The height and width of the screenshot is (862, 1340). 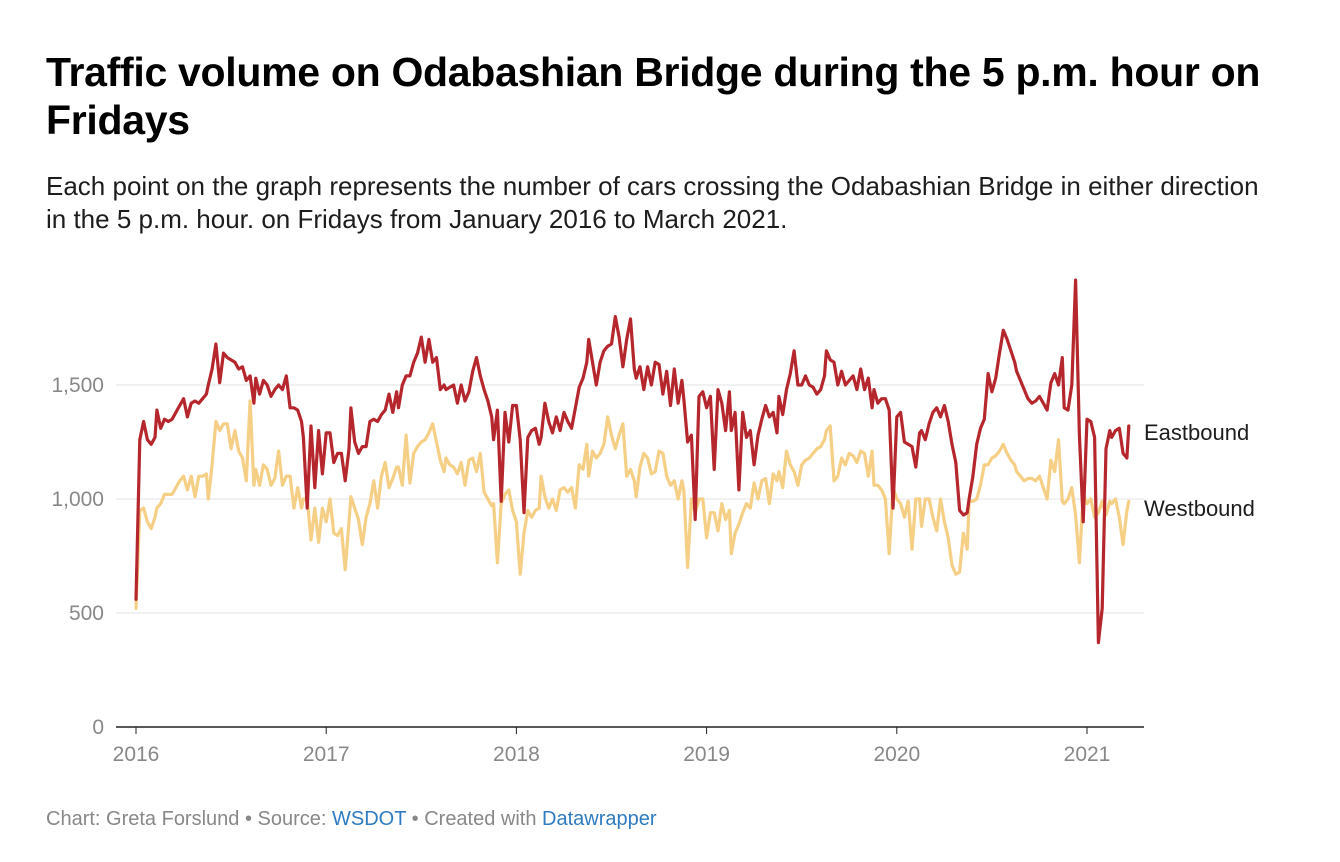 I want to click on series-labels: Eastbound Westbound, so click(x=1199, y=470).